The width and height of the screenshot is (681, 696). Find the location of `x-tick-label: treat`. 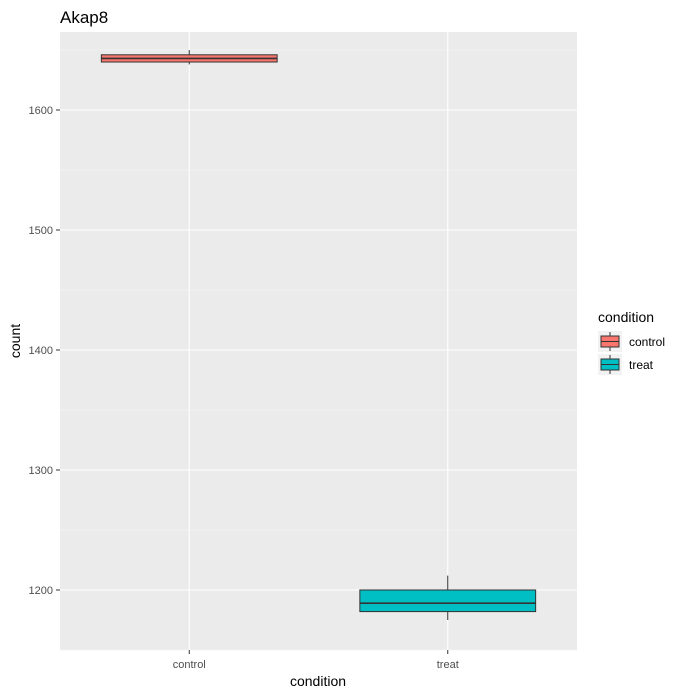

x-tick-label: treat is located at coordinates (448, 665).